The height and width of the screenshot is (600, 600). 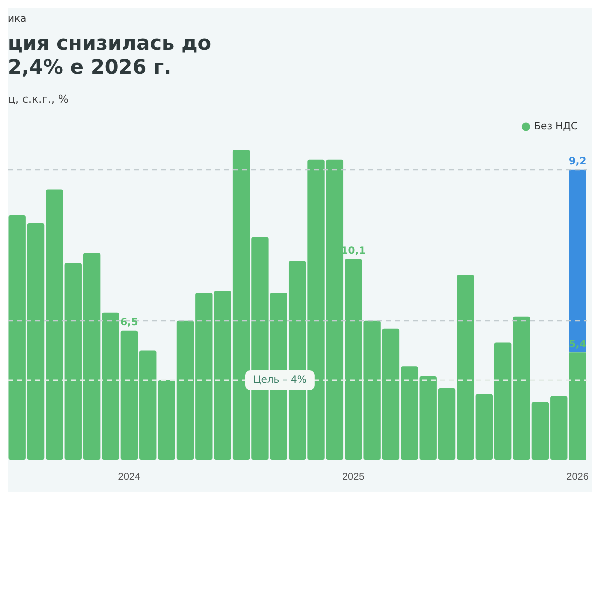 I want to click on bar, so click(x=577, y=261).